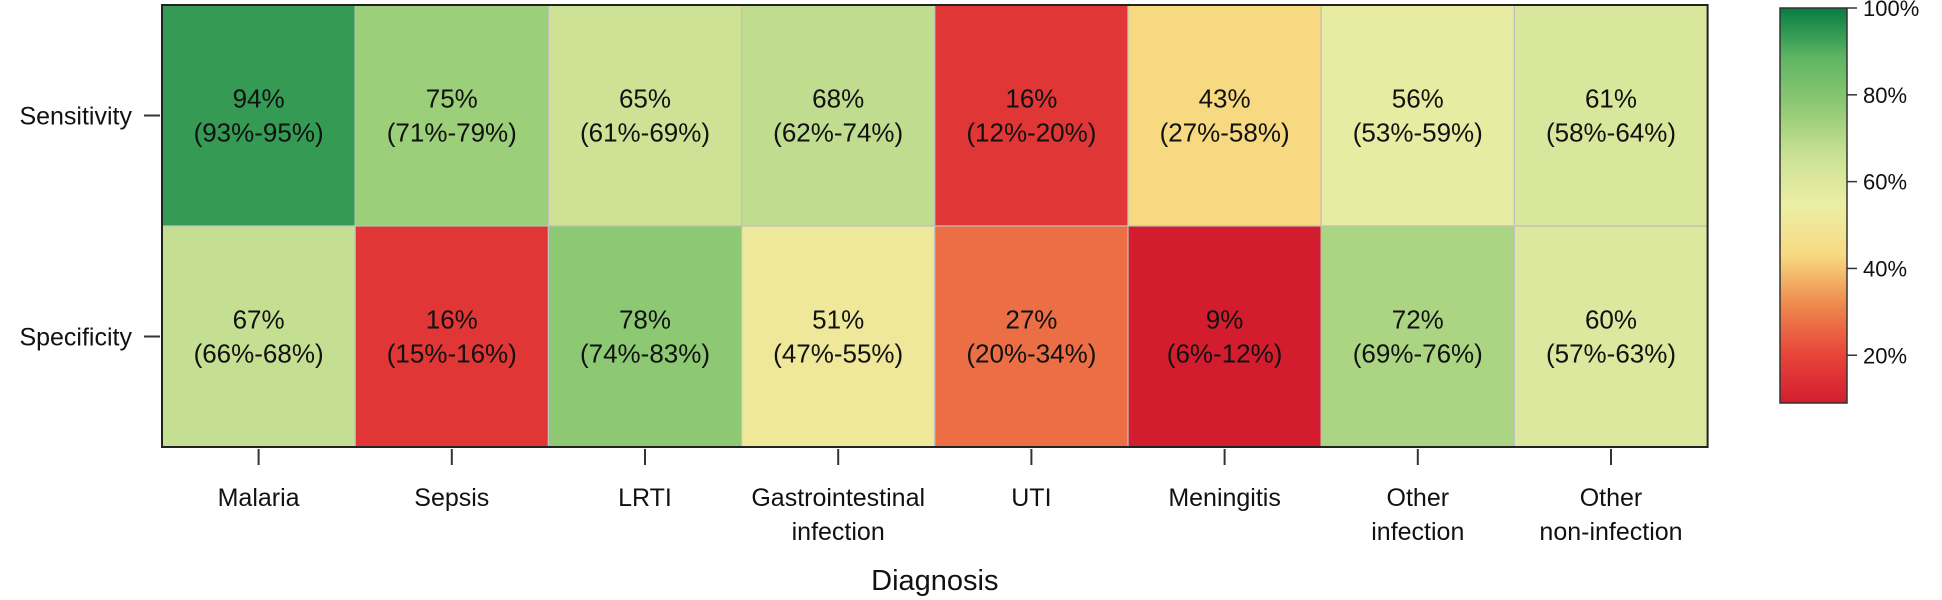  Describe the element at coordinates (1885, 355) in the screenshot. I see `colorbar-tick-label: 20%` at that location.